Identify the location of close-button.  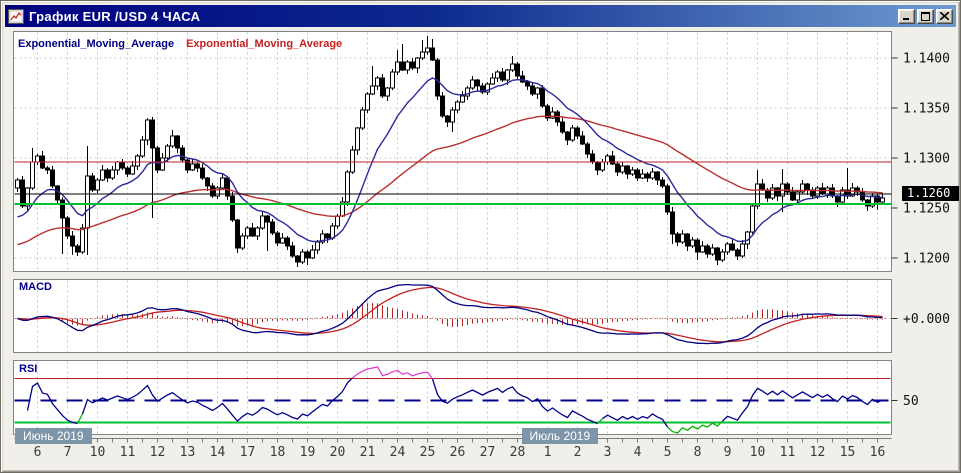
(944, 16).